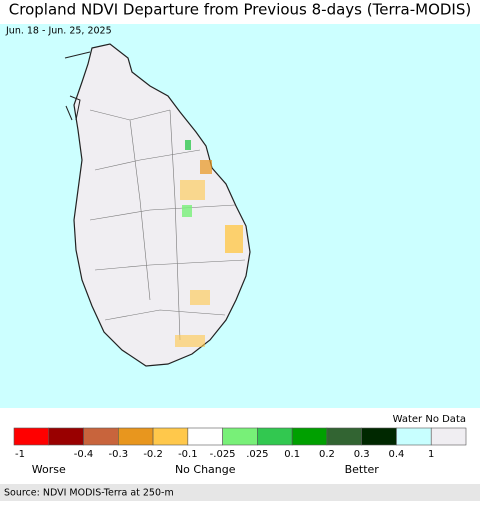 This screenshot has height=505, width=480. Describe the element at coordinates (77, 86) in the screenshot. I see `jaffna-coast` at that location.